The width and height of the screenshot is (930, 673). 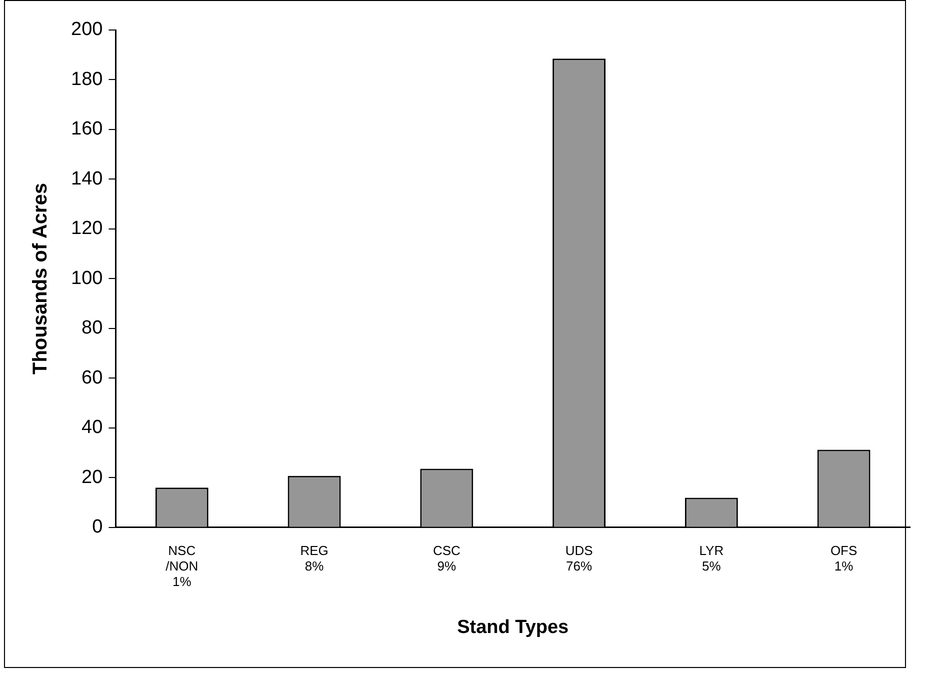 I want to click on y-tick-label: 140, so click(x=87, y=179).